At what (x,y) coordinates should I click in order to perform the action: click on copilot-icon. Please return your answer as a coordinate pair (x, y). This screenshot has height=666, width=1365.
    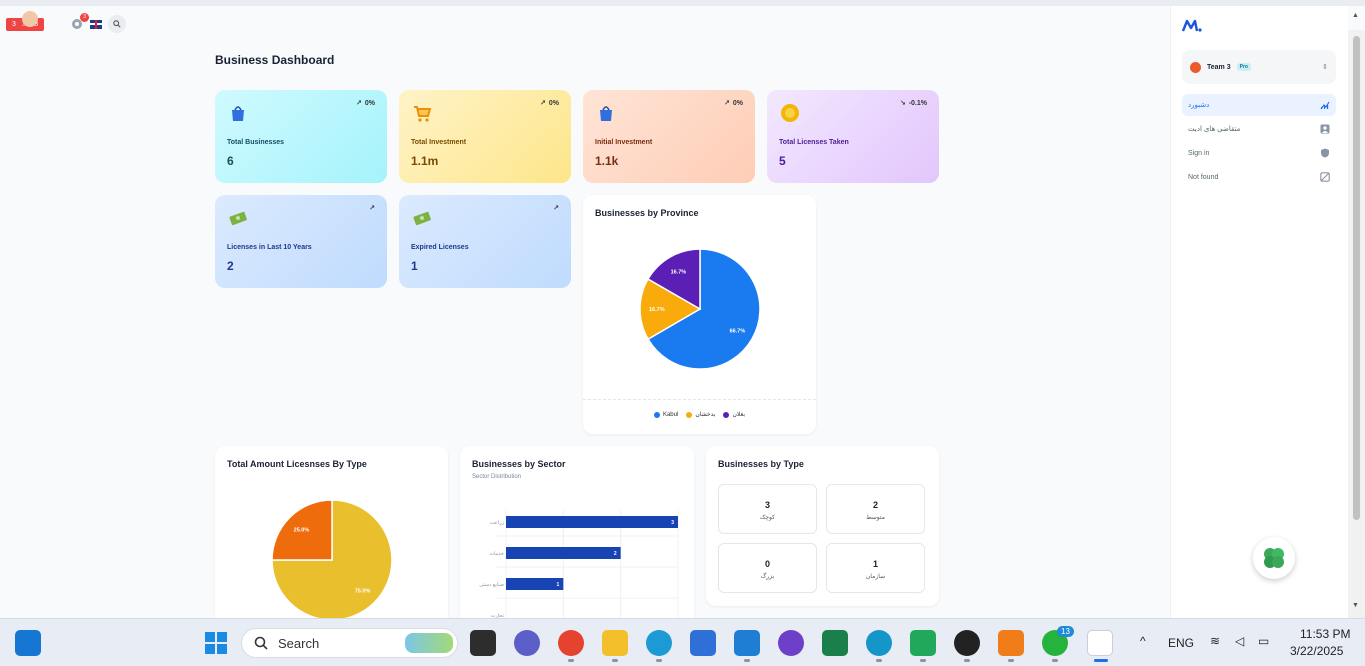
    Looking at the image, I should click on (879, 643).